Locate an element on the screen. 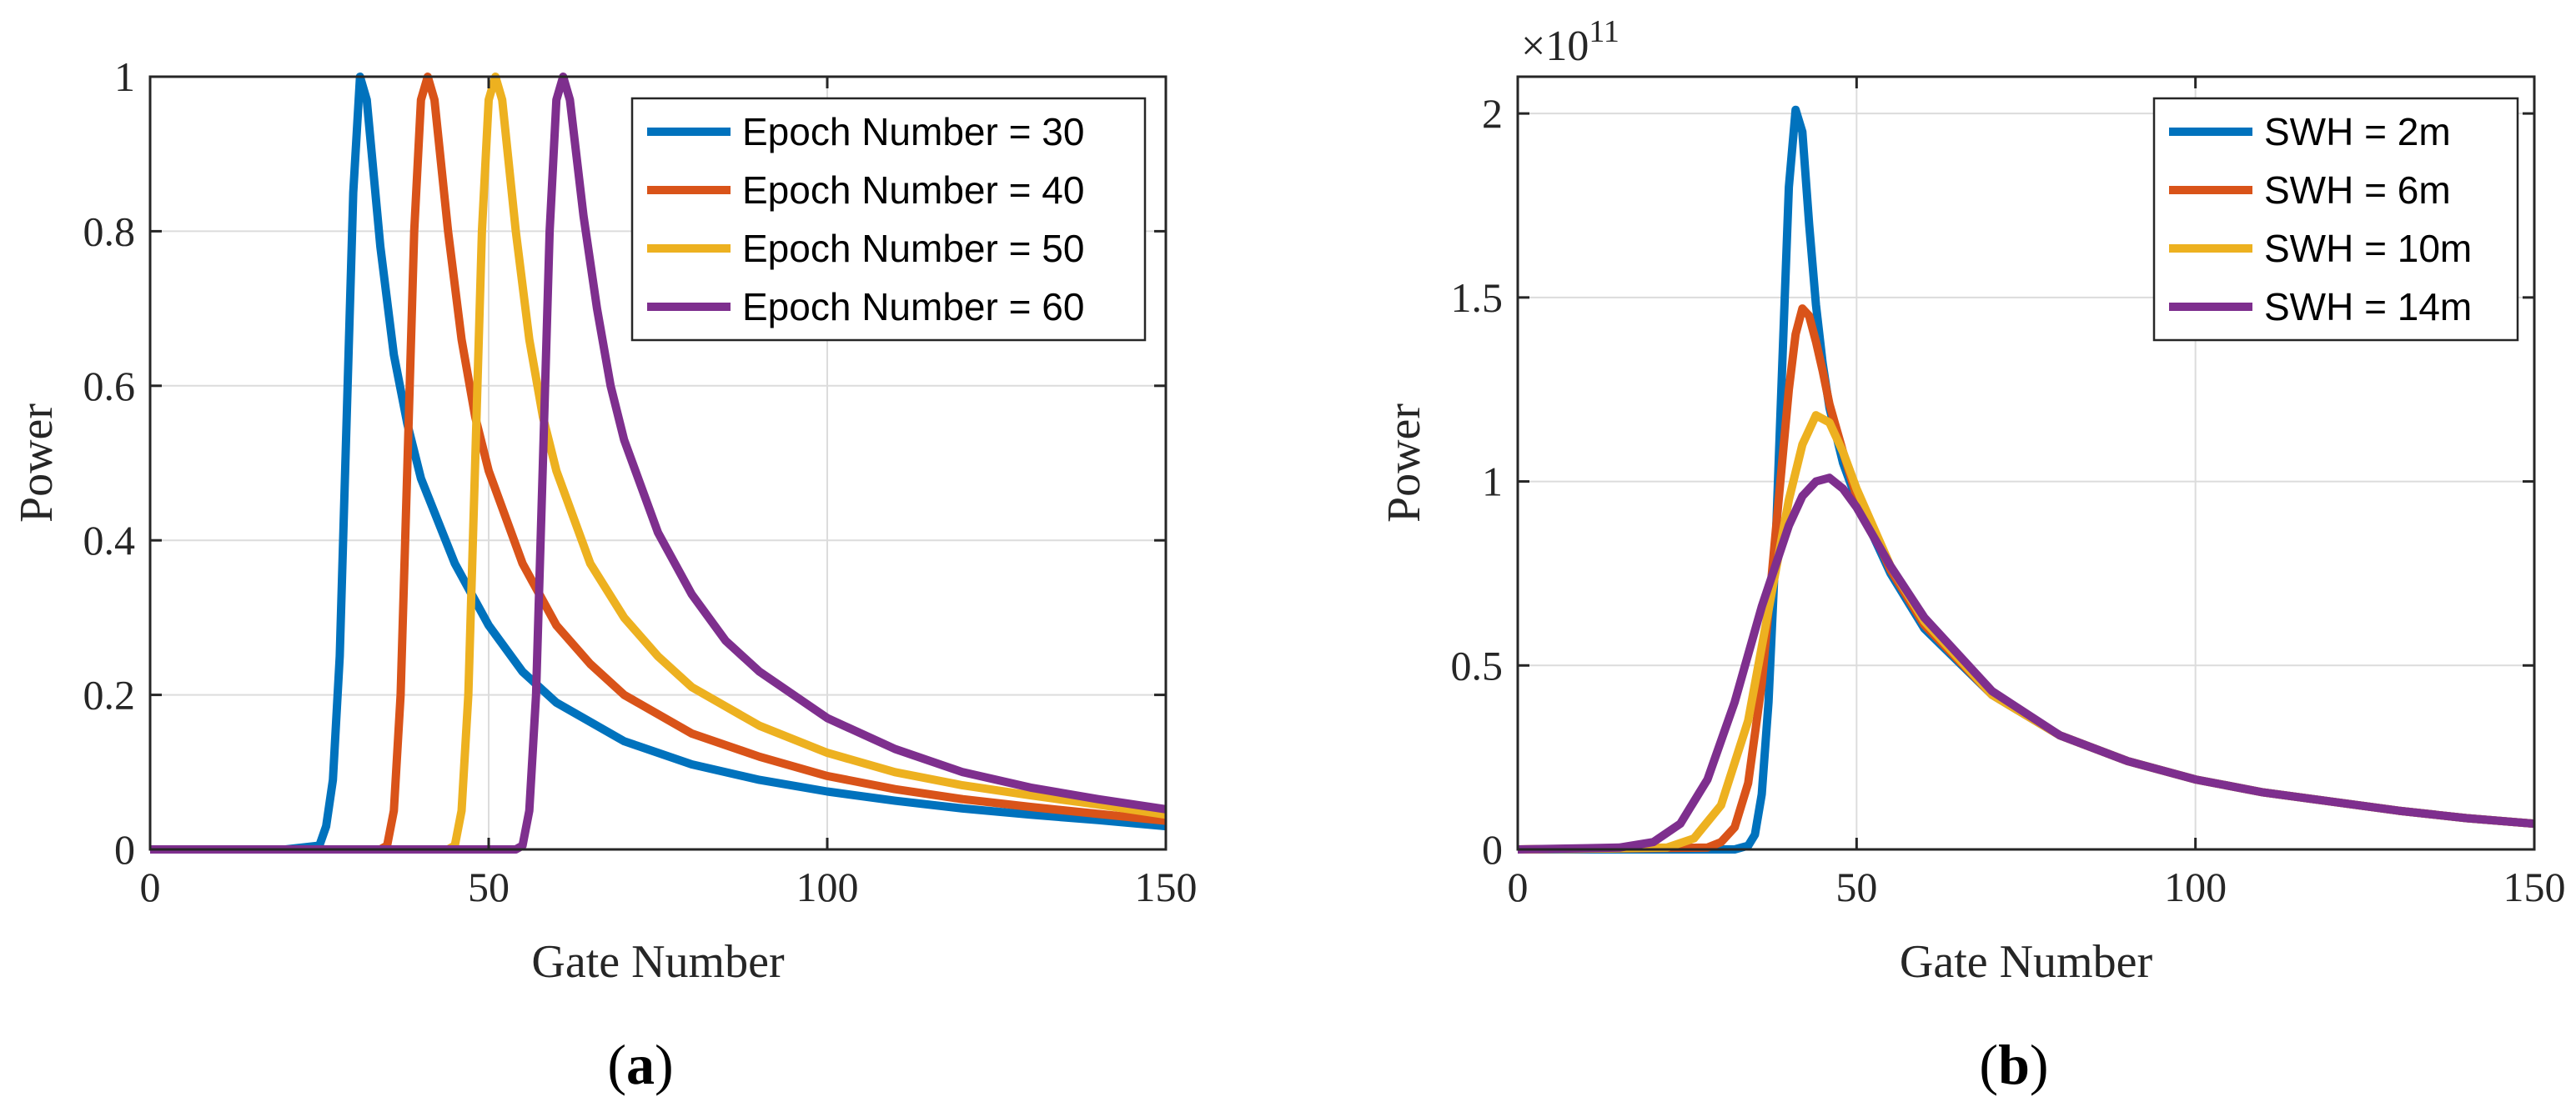  legend-label-2: Epoch Number = 40 is located at coordinates (913, 190).